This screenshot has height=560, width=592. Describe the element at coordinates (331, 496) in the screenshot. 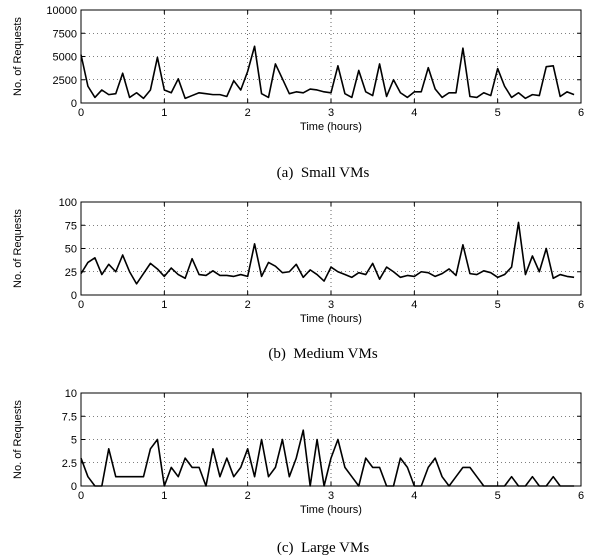

I see `panel-c-xtick-label-3: 3` at that location.